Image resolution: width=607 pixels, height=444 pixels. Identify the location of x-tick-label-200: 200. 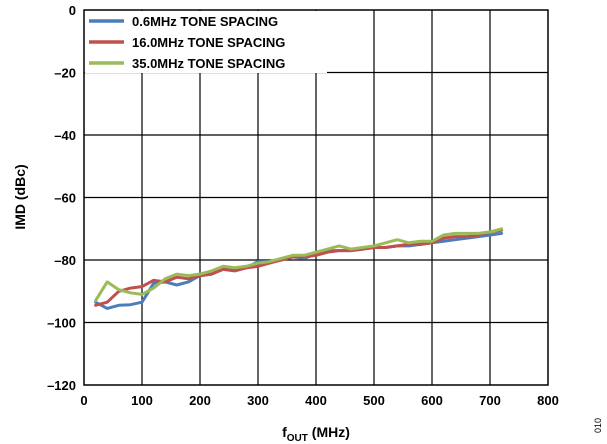
(200, 400).